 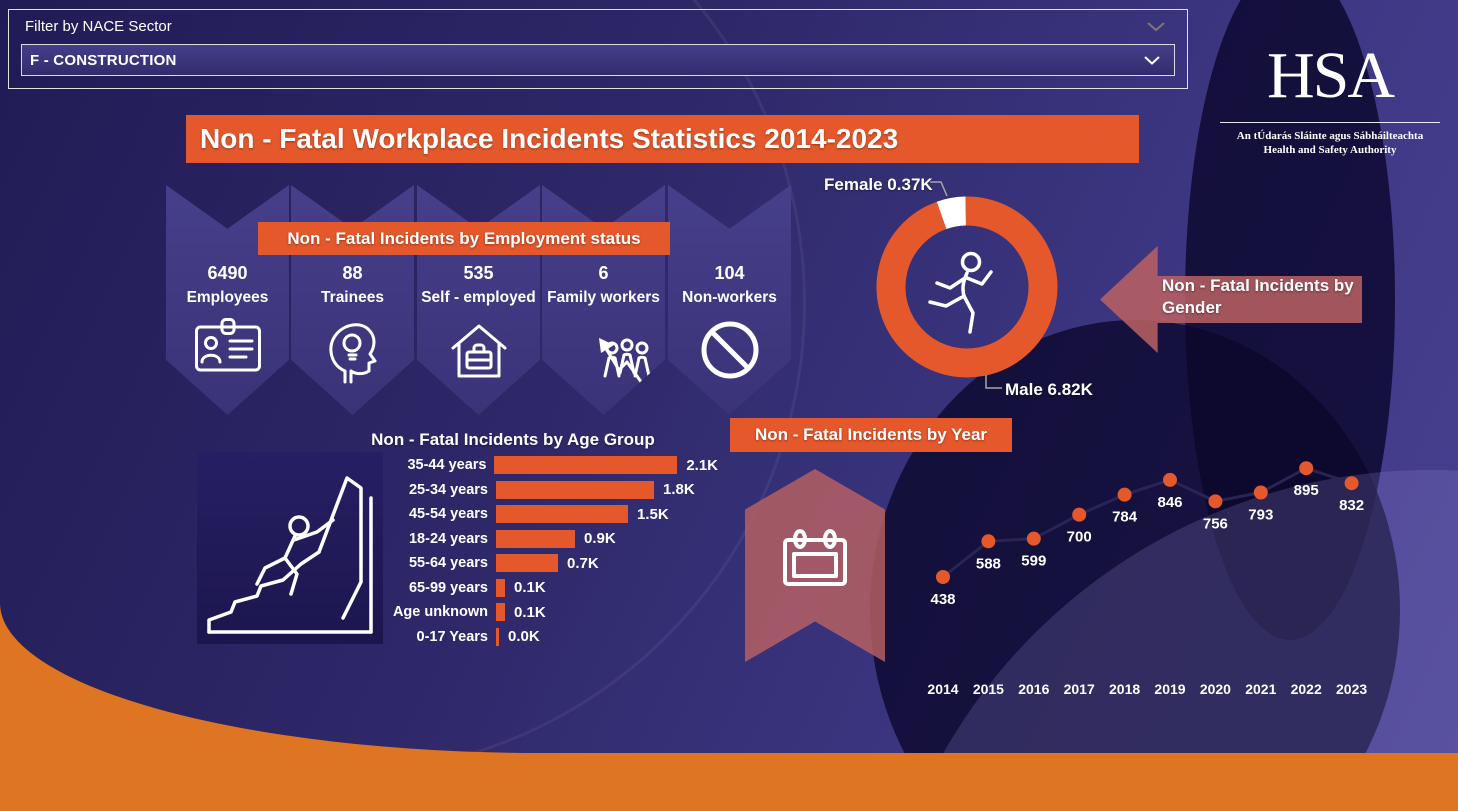 What do you see at coordinates (1169, 689) in the screenshot?
I see `year-axis-label: 2019` at bounding box center [1169, 689].